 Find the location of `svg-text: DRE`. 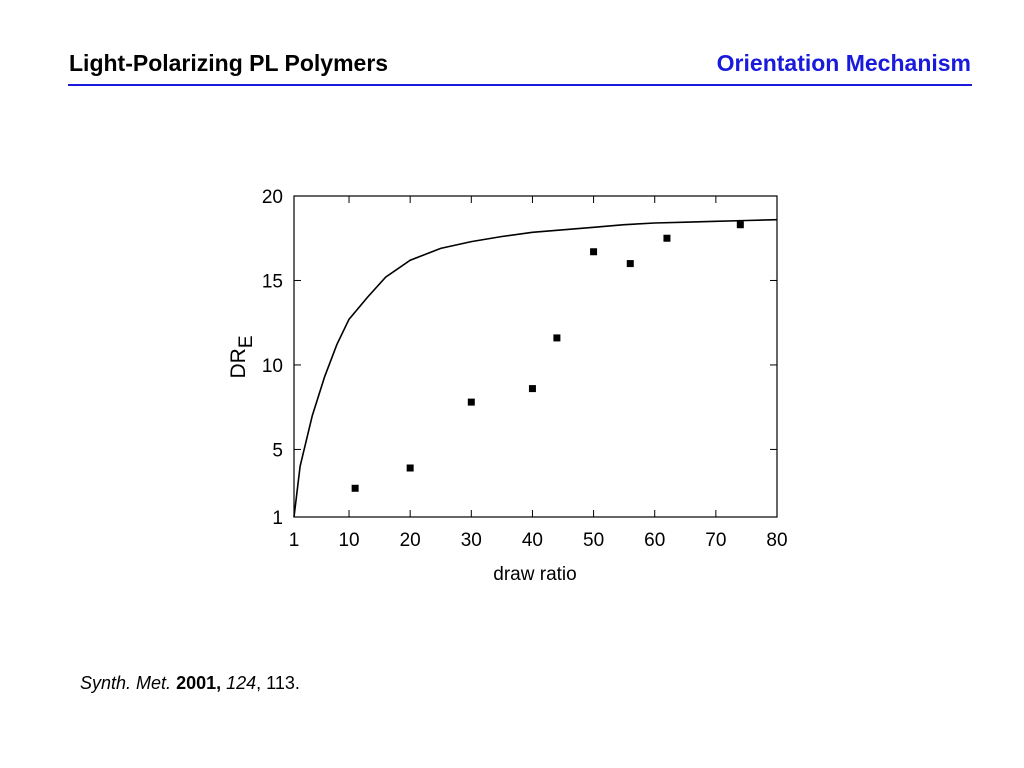

svg-text: DRE is located at coordinates (242, 356).